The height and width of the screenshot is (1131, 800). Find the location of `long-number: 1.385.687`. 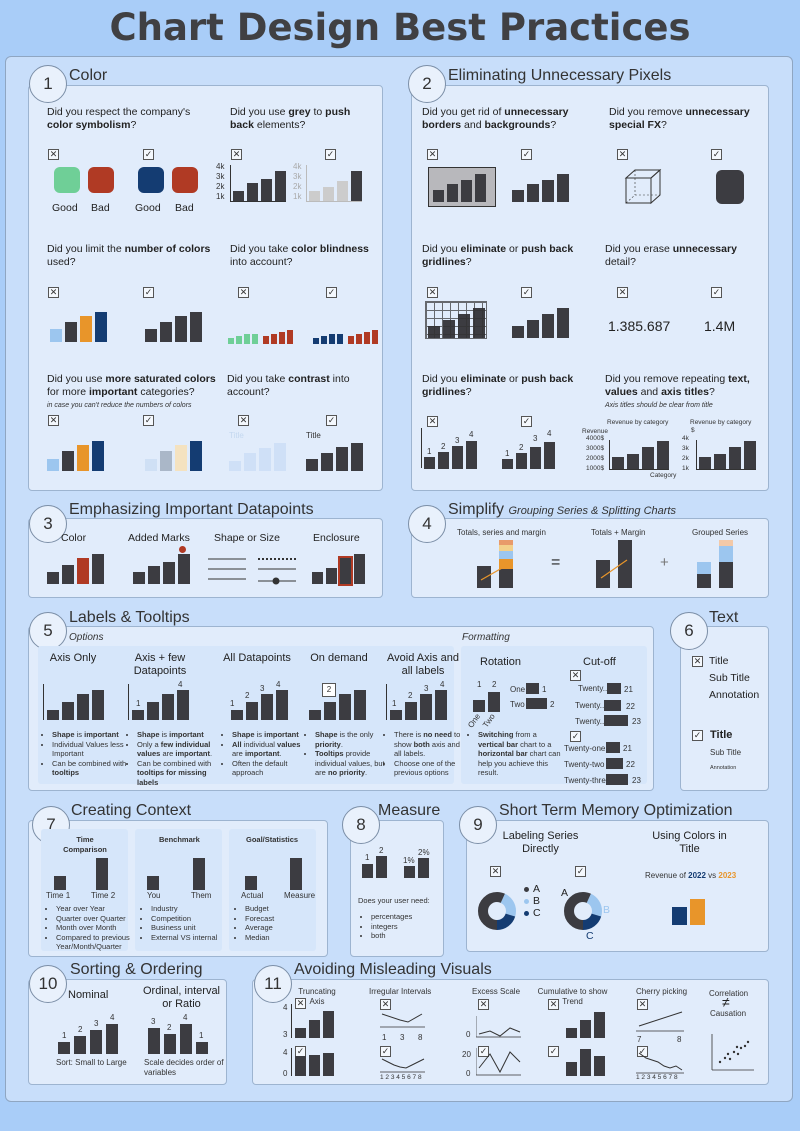

long-number: 1.385.687 is located at coordinates (639, 326).